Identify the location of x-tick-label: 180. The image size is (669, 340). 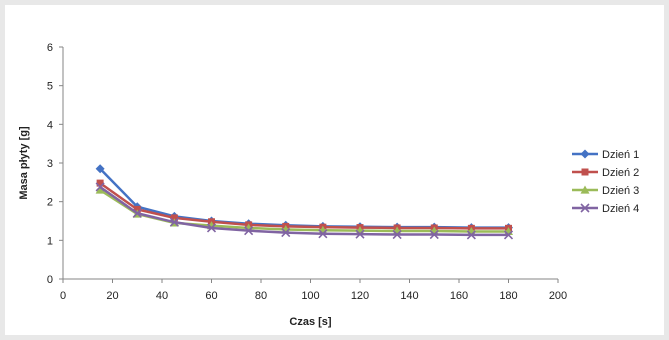
(508, 296).